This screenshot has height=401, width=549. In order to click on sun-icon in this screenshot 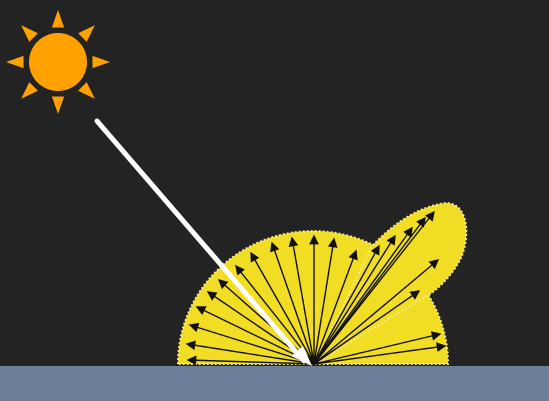, I will do `click(58, 62)`.